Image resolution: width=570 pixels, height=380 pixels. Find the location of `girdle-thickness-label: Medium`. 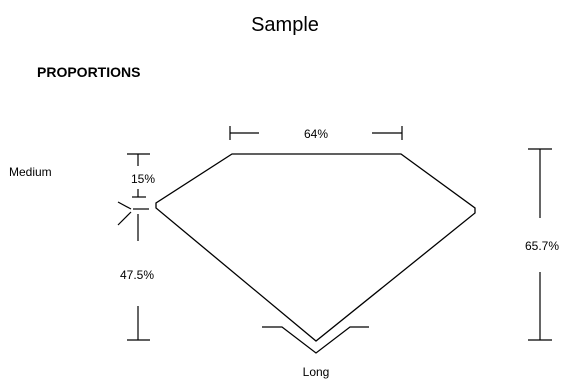

girdle-thickness-label: Medium is located at coordinates (30, 172).